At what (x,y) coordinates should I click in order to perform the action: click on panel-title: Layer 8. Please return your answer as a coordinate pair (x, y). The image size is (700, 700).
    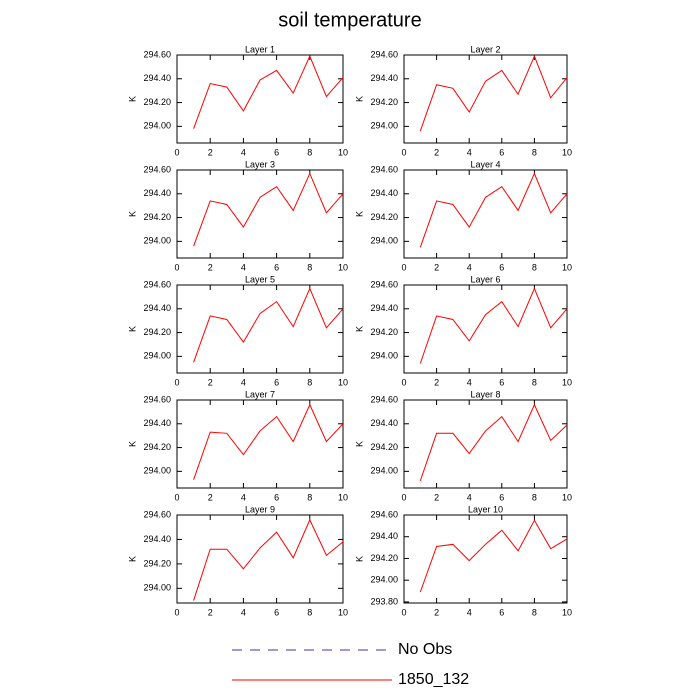
    Looking at the image, I should click on (485, 394).